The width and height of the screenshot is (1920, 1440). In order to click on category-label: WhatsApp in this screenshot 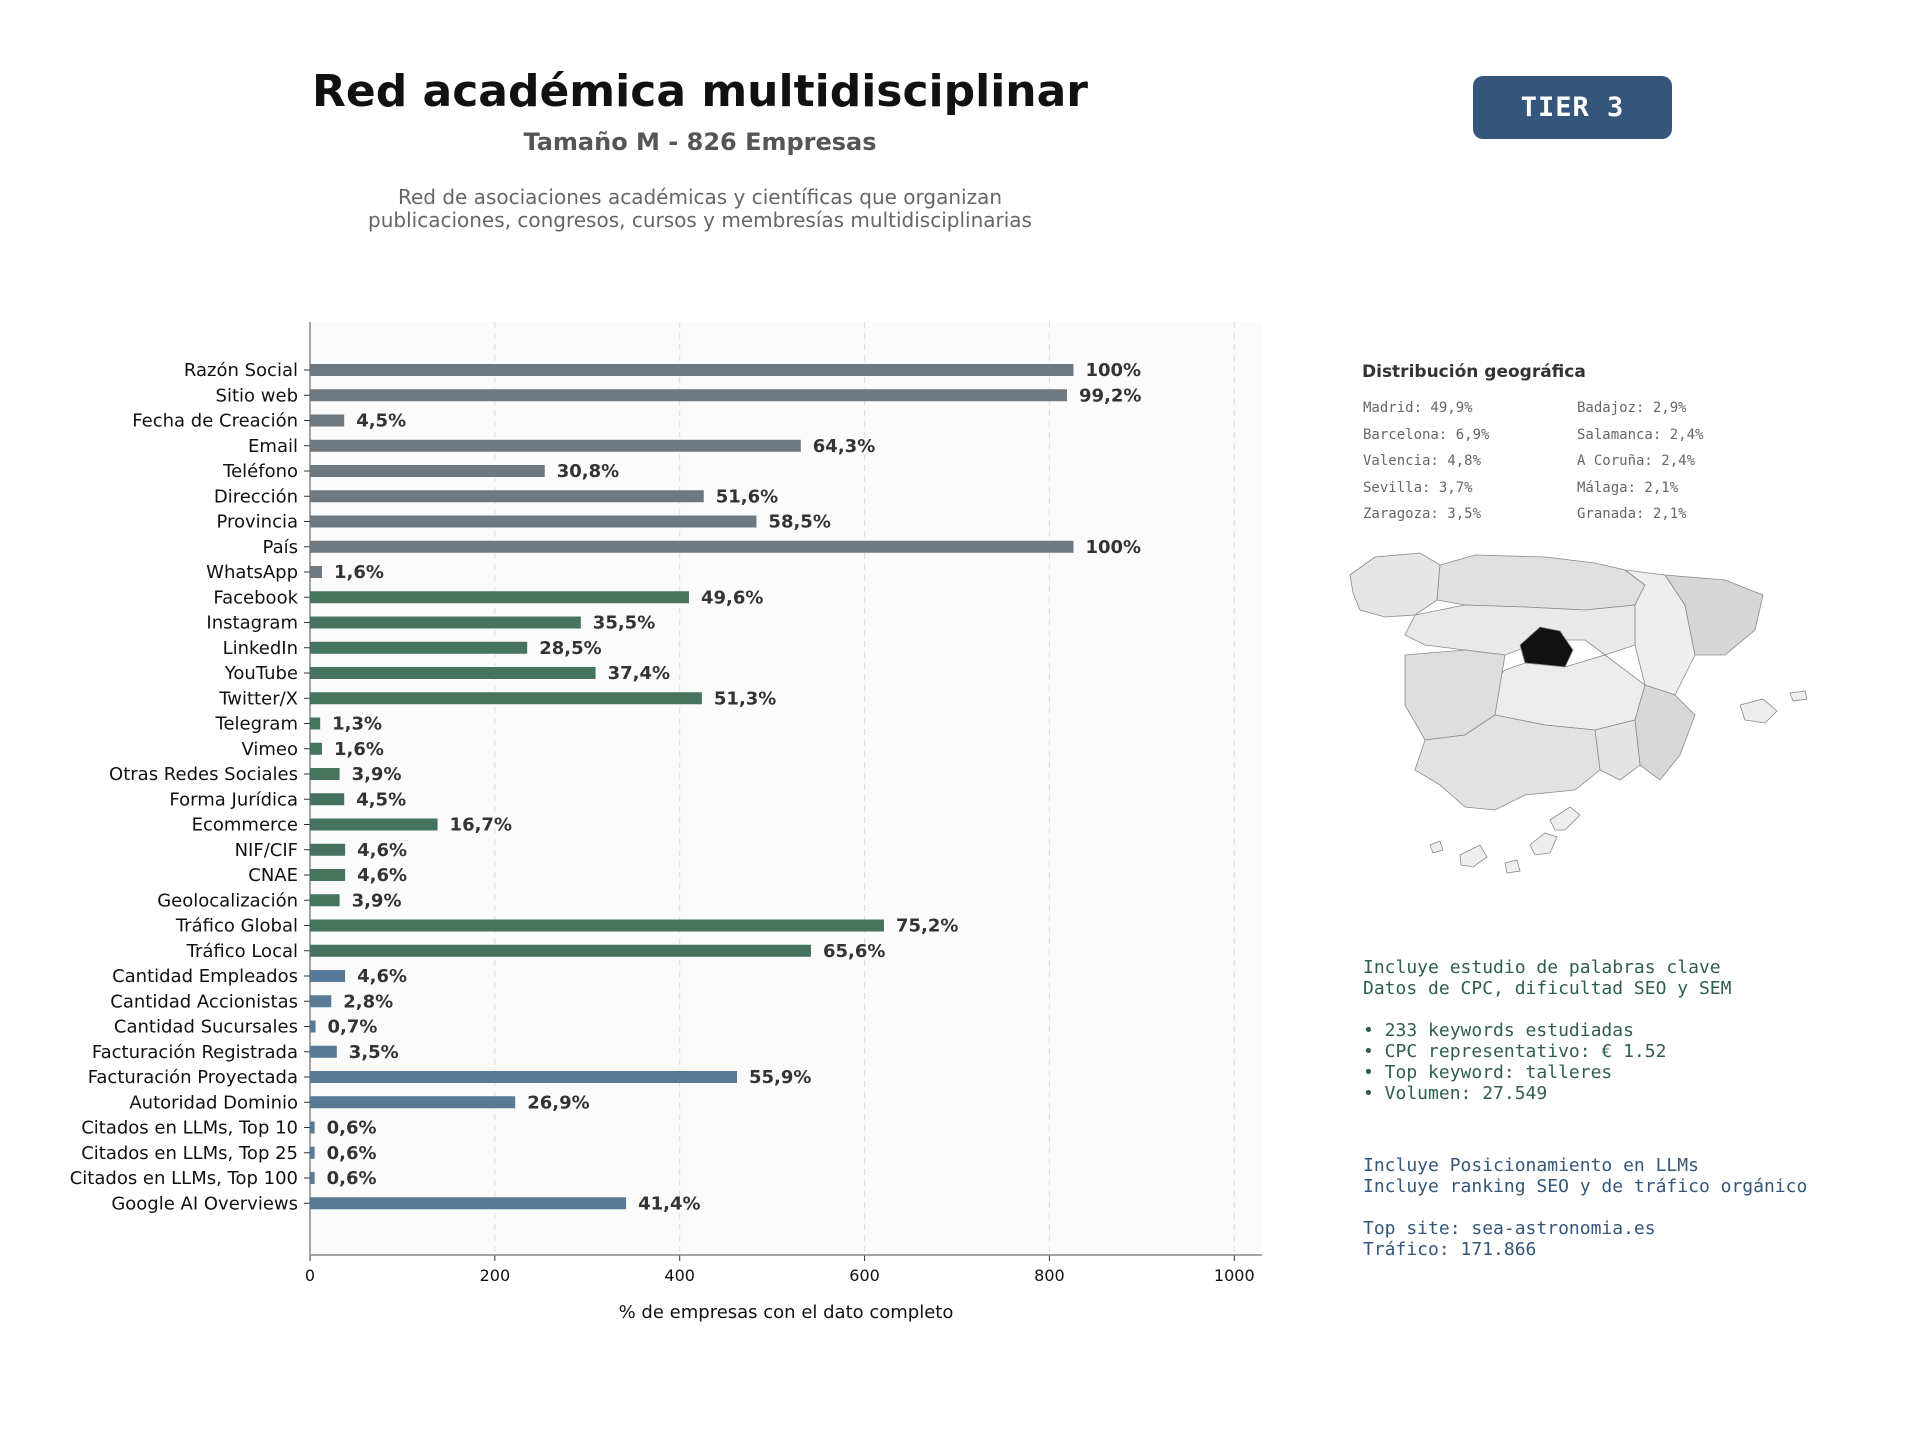, I will do `click(252, 572)`.